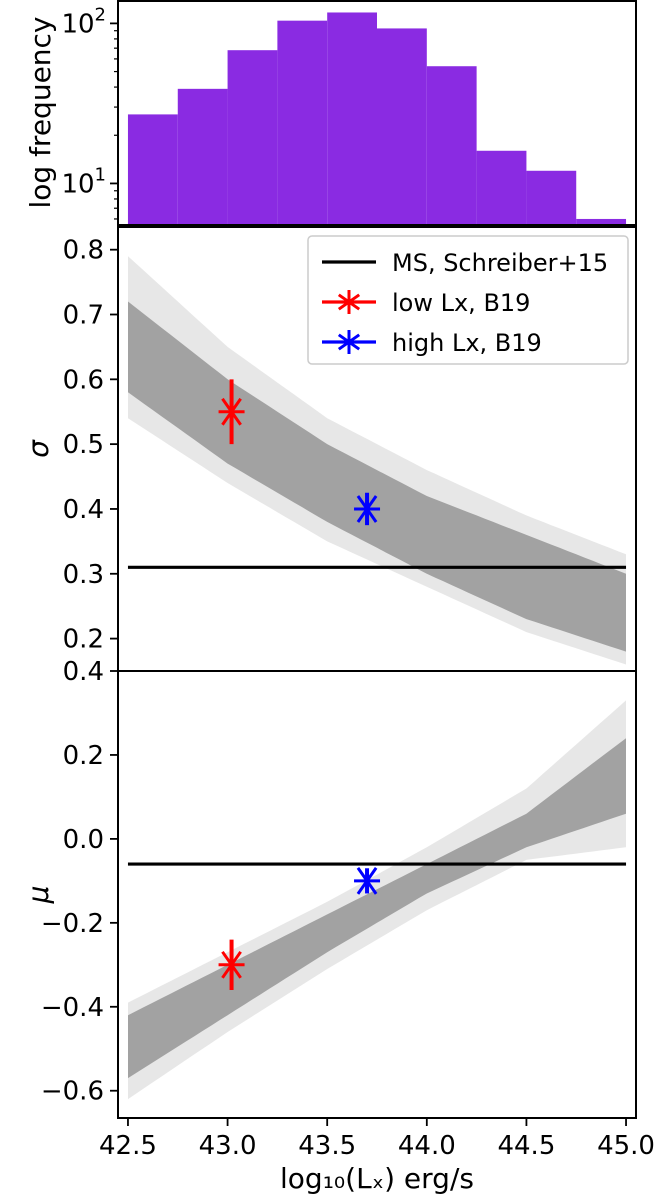 The width and height of the screenshot is (666, 1200). I want to click on legend-entry: high Lx, B19, so click(432, 343).